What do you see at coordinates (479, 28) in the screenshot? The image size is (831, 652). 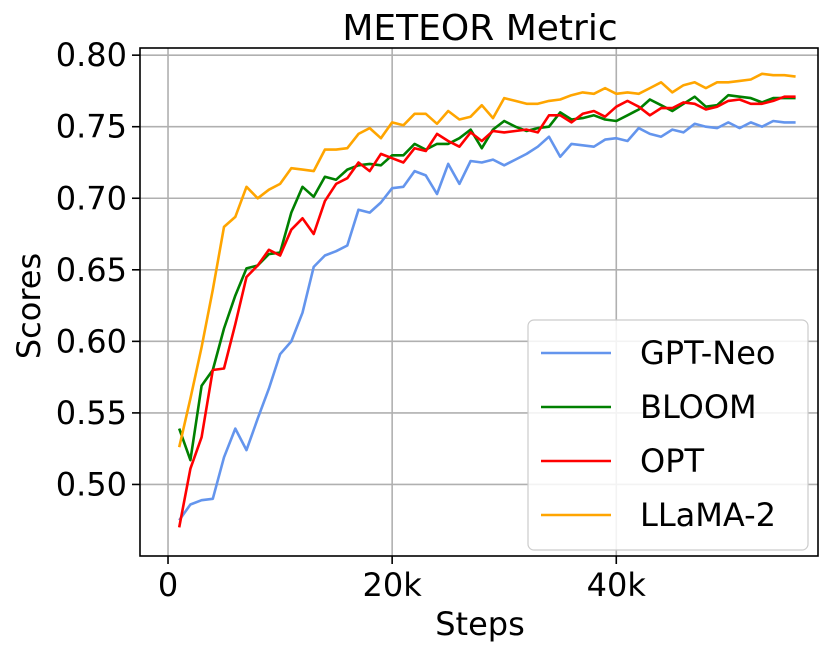 I see `chart-title: METEOR Metric` at bounding box center [479, 28].